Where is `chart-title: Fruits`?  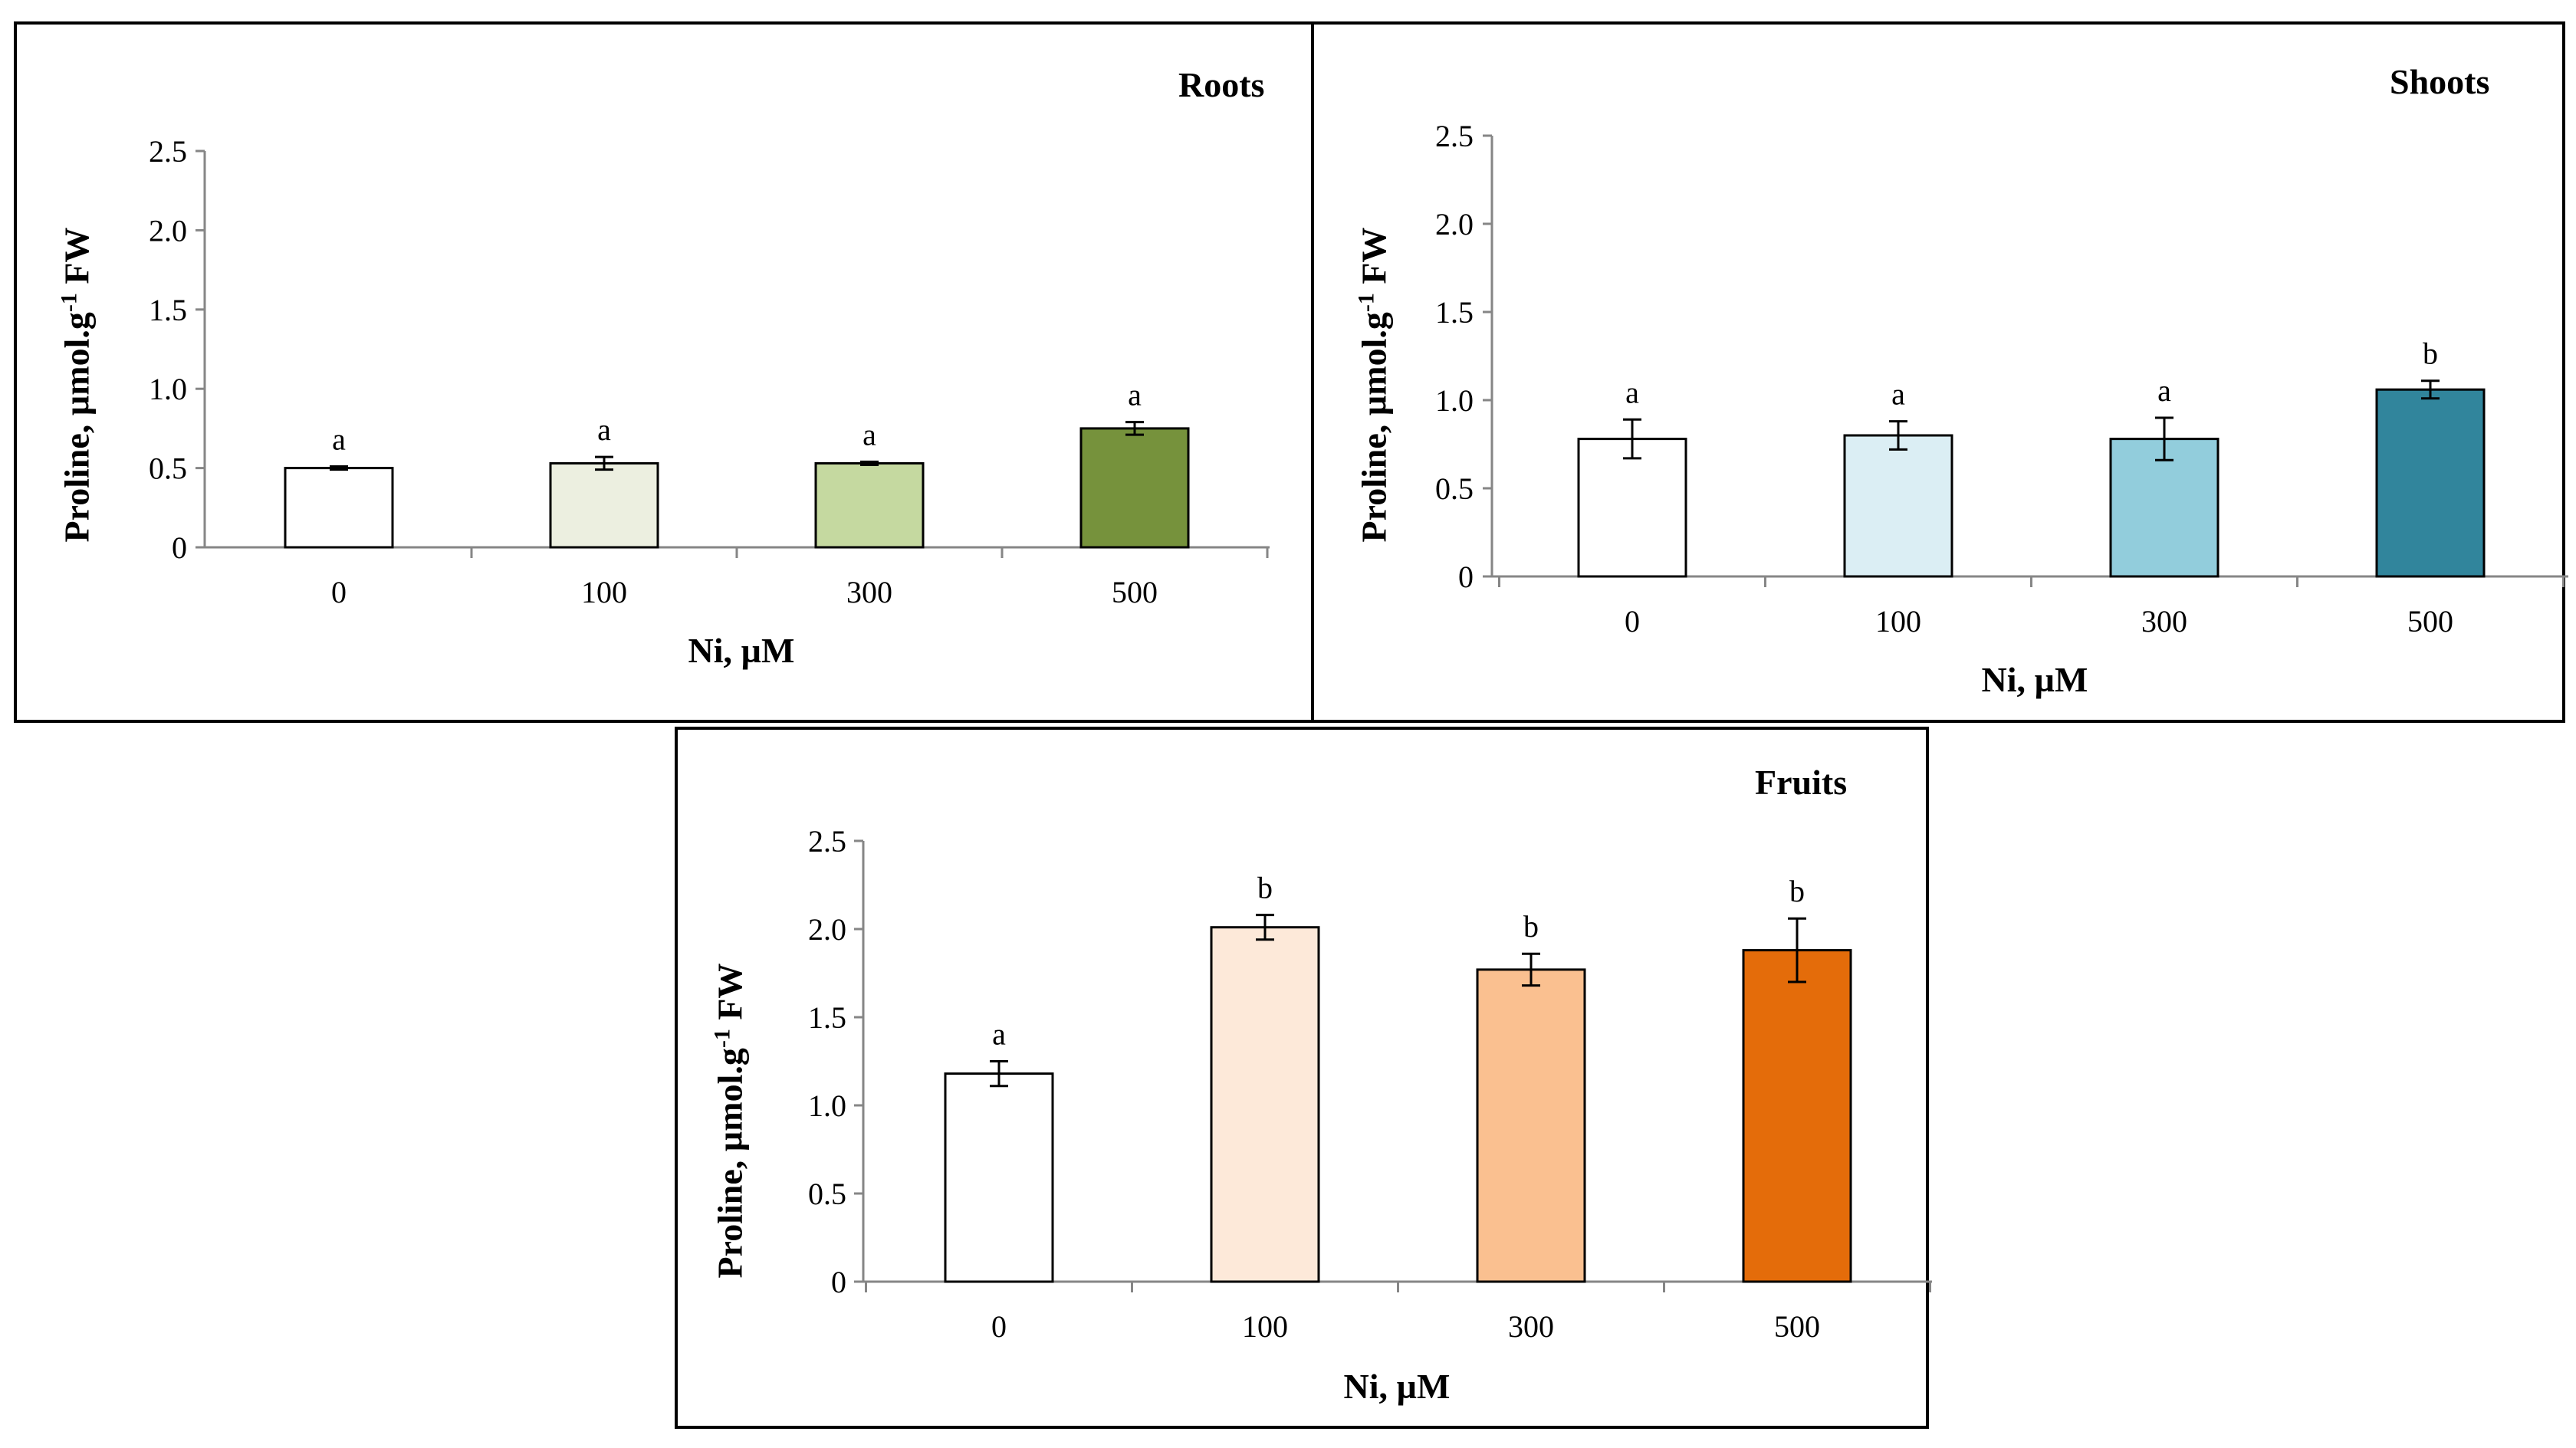 chart-title: Fruits is located at coordinates (1801, 782).